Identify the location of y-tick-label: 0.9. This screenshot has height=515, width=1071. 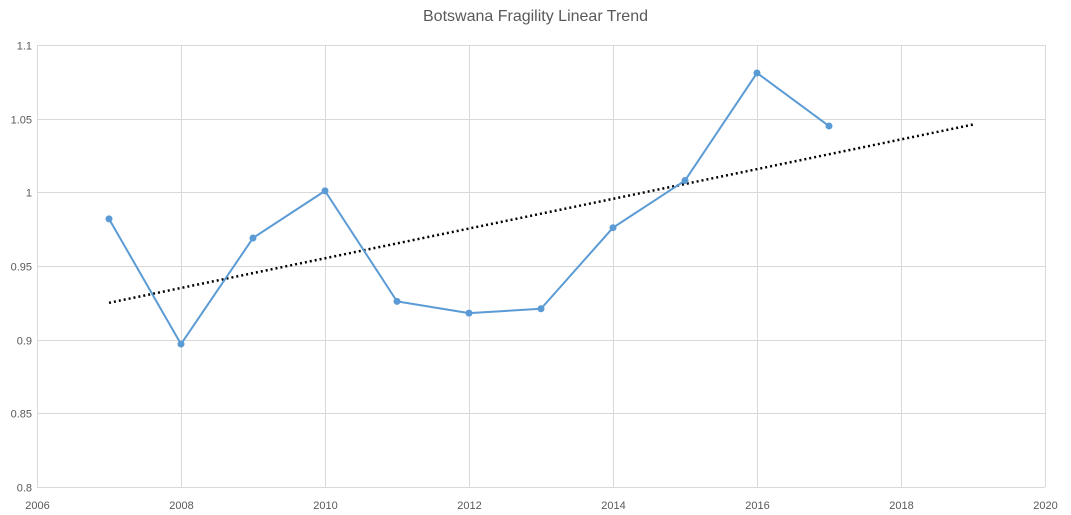
(24, 342).